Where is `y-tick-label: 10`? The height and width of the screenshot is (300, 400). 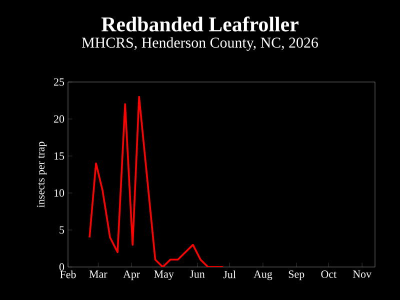
y-tick-label: 10 is located at coordinates (59, 193).